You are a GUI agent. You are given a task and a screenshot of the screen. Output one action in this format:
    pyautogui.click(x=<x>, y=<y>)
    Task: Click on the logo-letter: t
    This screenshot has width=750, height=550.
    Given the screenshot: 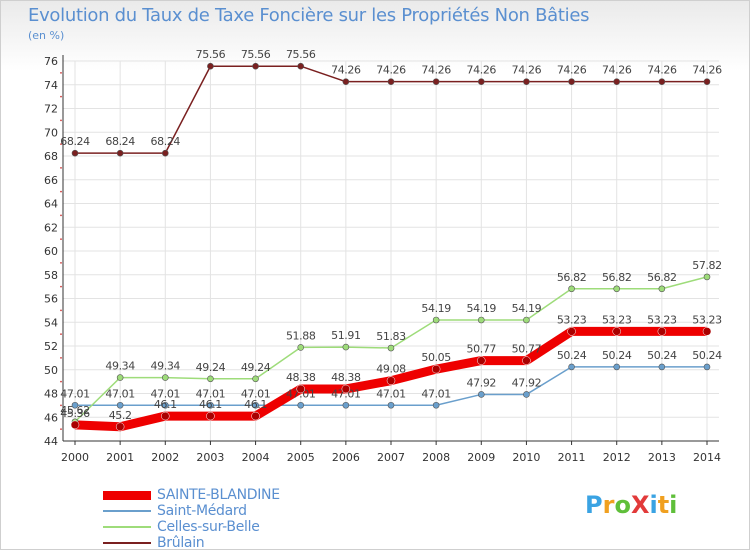 What is the action you would take?
    pyautogui.click(x=663, y=505)
    